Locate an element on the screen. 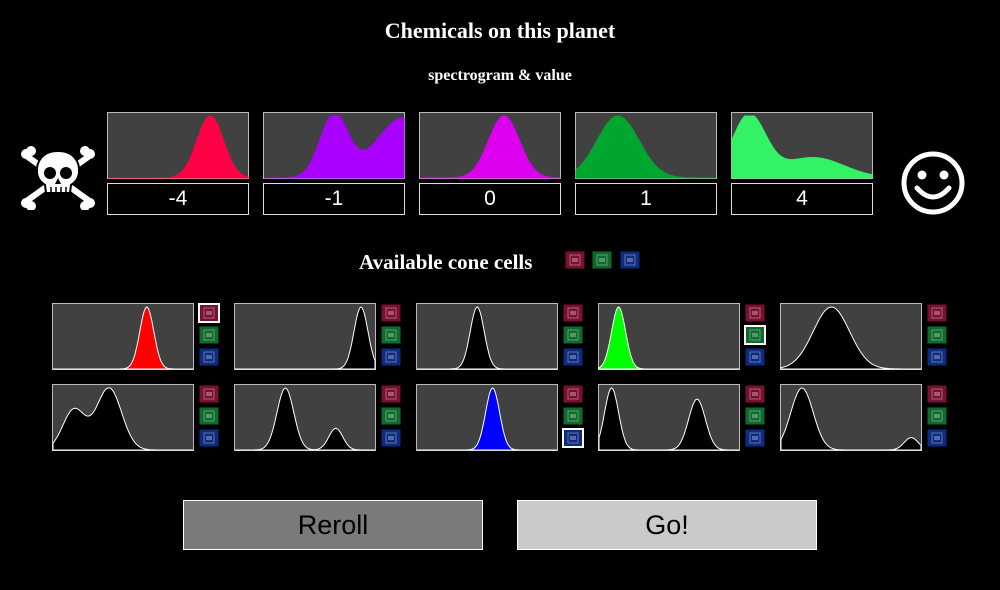 The image size is (1000, 590). chemical-card: 4 is located at coordinates (802, 163).